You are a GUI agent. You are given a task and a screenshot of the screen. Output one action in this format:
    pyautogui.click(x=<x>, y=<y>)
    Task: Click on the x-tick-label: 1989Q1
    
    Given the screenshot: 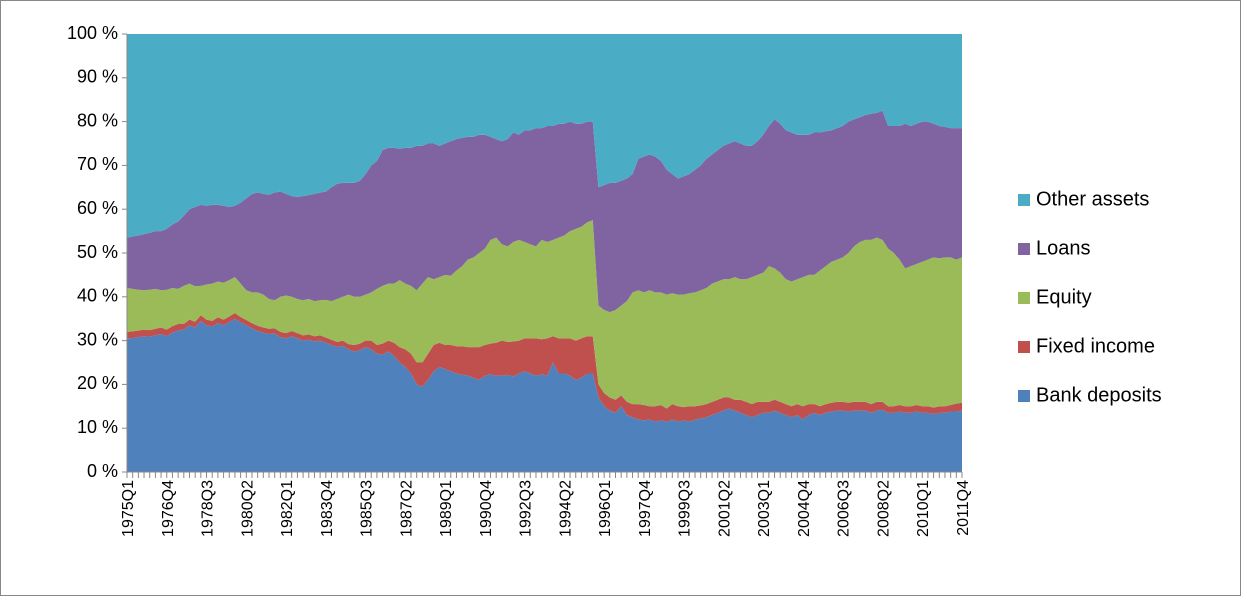 What is the action you would take?
    pyautogui.click(x=446, y=508)
    